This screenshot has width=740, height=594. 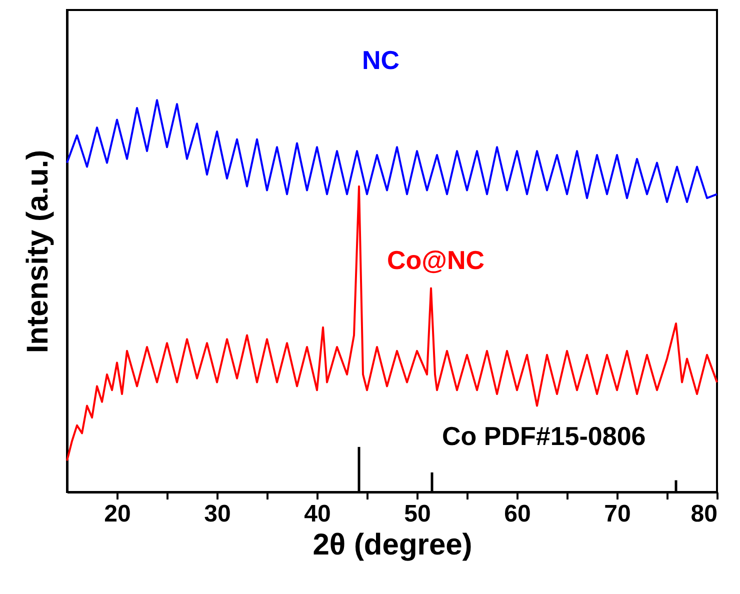 What do you see at coordinates (381, 59) in the screenshot?
I see `text: NC` at bounding box center [381, 59].